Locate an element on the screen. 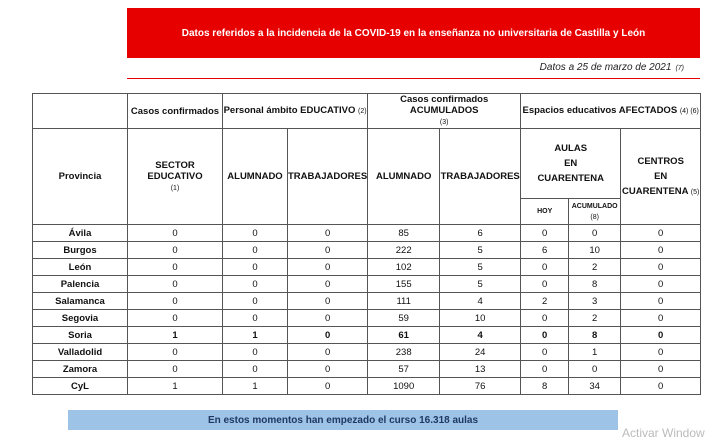 The image size is (714, 440). date: Datos a 25 de marzo de 2021 is located at coordinates (605, 67).